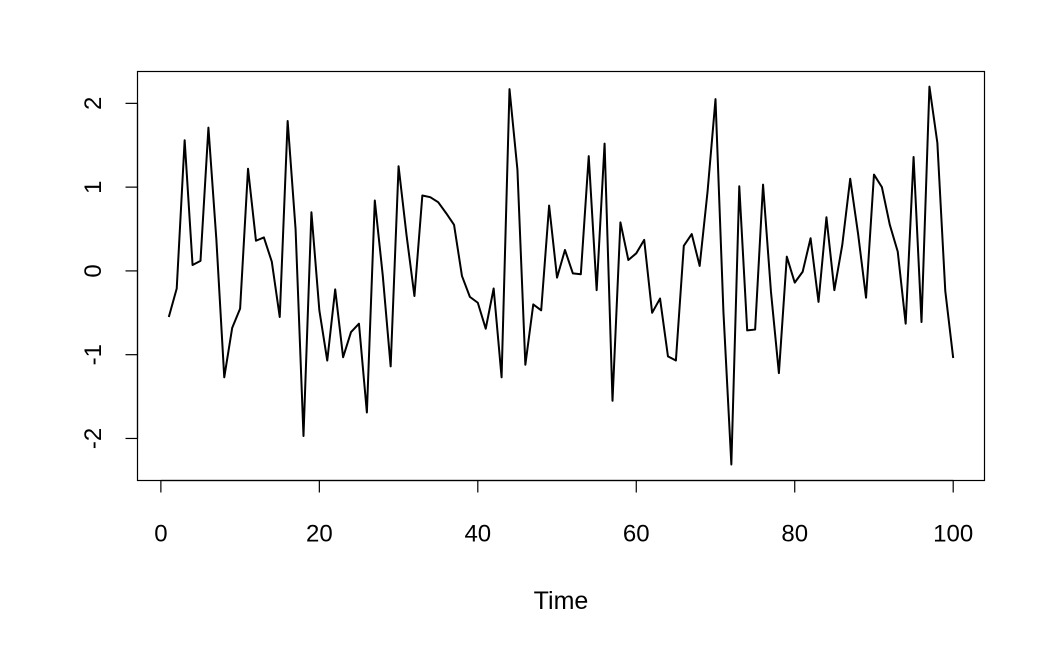 The image size is (1055, 652). What do you see at coordinates (477, 534) in the screenshot?
I see `x-tick-label: 40` at bounding box center [477, 534].